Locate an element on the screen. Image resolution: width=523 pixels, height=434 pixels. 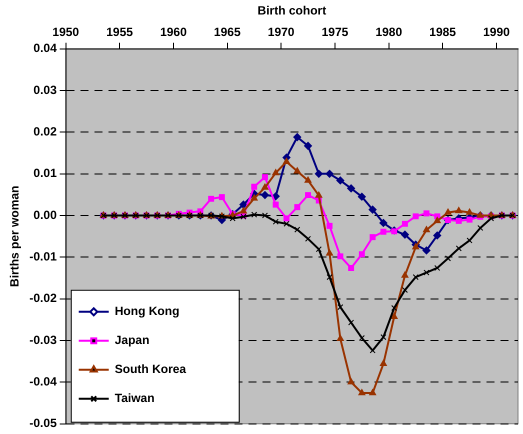
y-tick-label: 0.00 is located at coordinates (45, 215).